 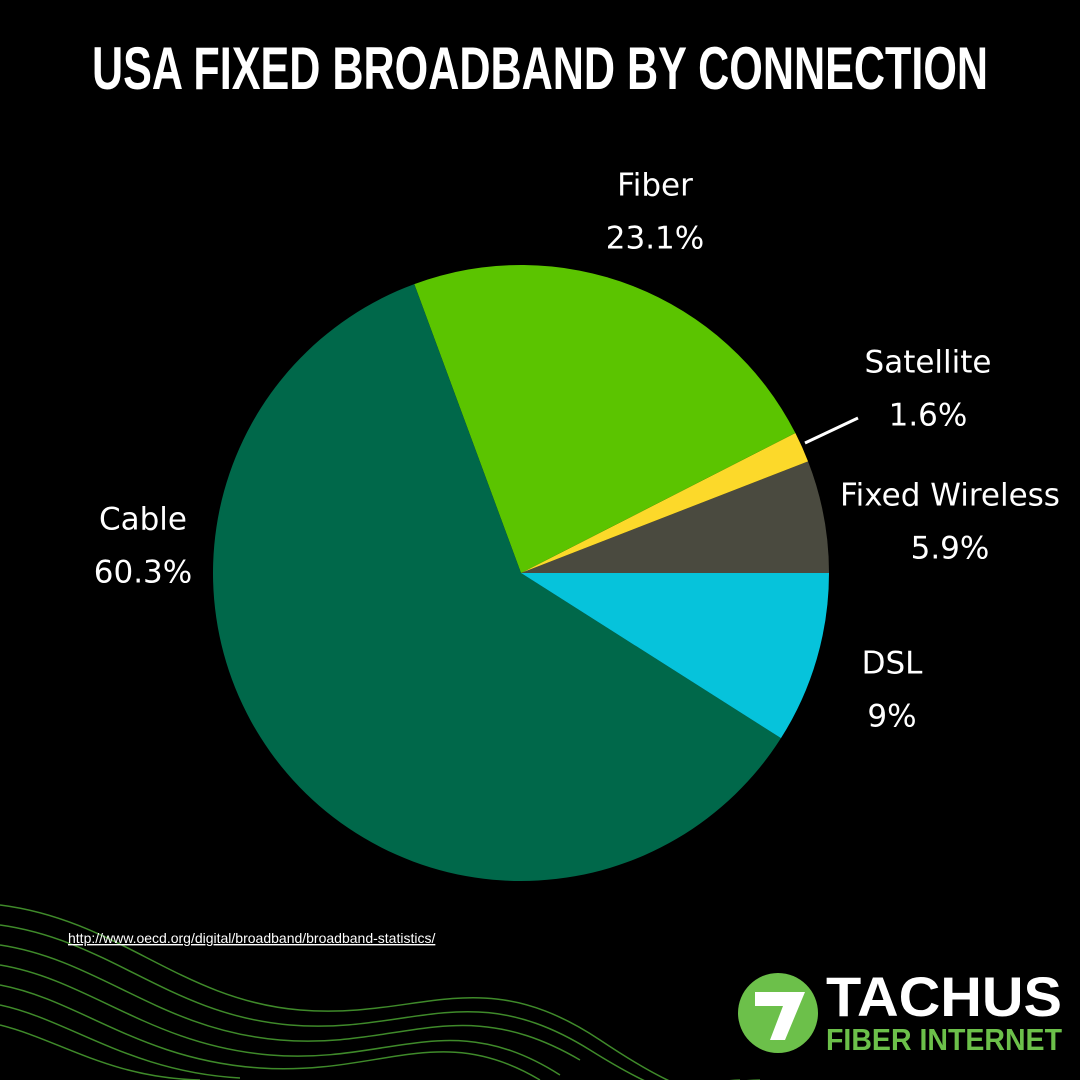 I want to click on value-label: 60.3%, so click(x=143, y=573).